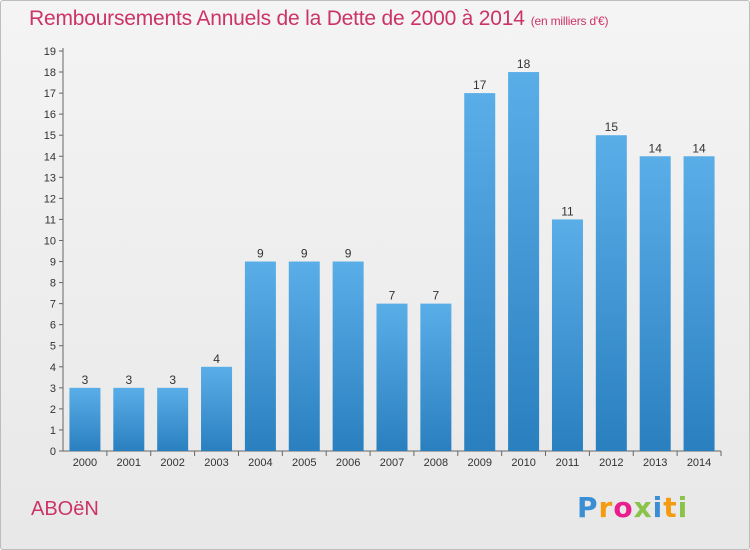 The width and height of the screenshot is (750, 550). I want to click on logo-letter: r, so click(606, 507).